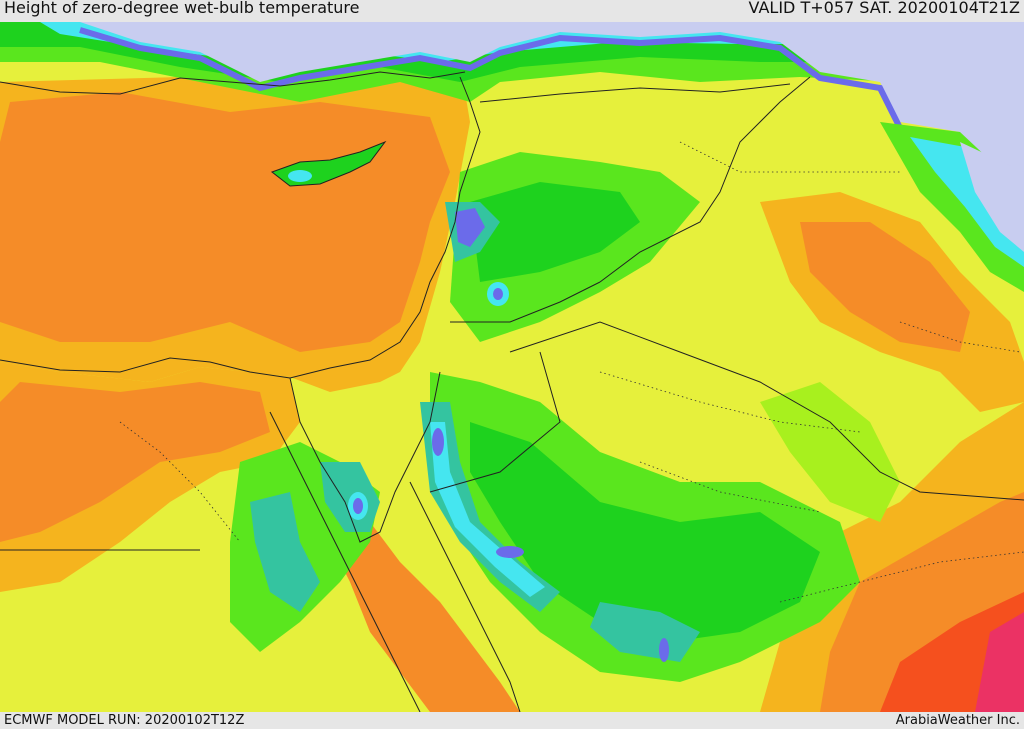 Image resolution: width=1024 pixels, height=729 pixels. I want to click on magenta-region-southeast, so click(999, 662).